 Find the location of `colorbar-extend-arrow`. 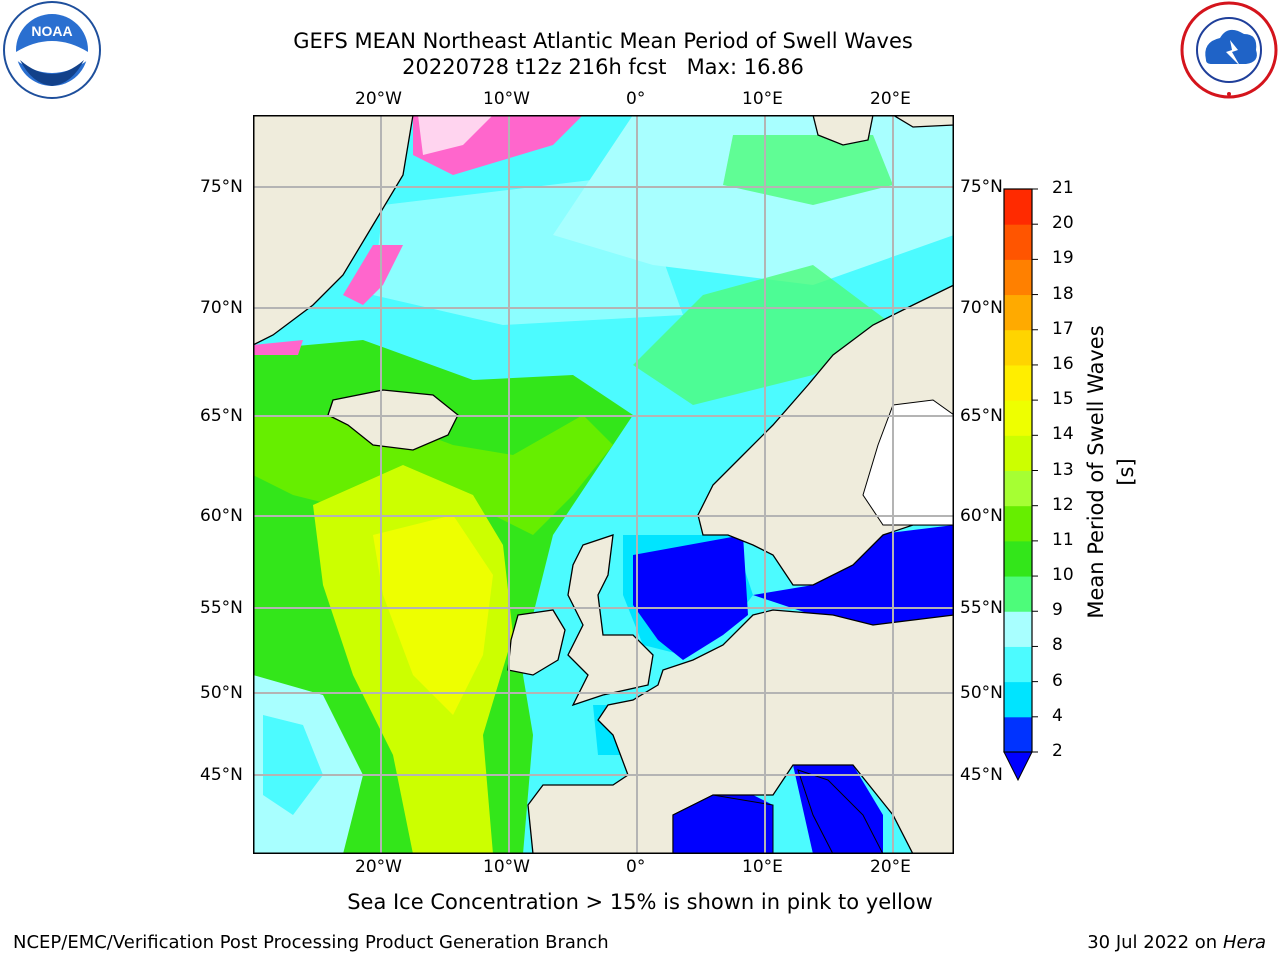

colorbar-extend-arrow is located at coordinates (1018, 766).